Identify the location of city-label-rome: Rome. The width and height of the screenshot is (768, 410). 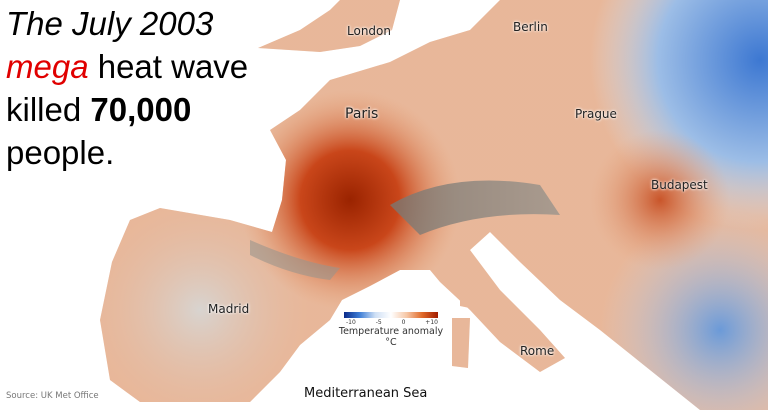
(537, 351).